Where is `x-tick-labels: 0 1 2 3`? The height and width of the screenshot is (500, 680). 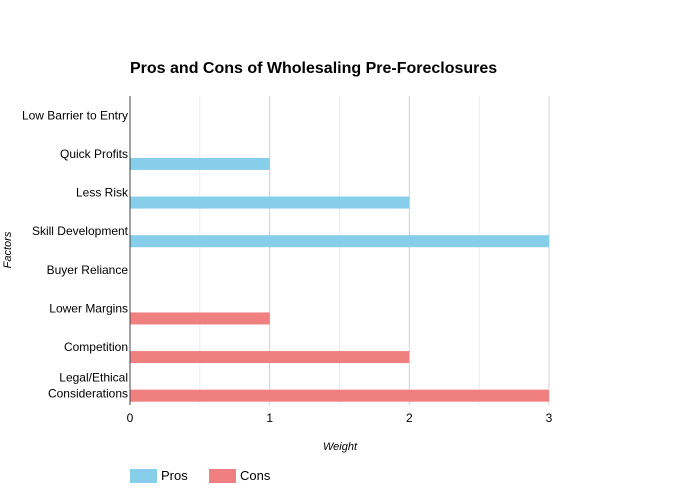 x-tick-labels: 0 1 2 3 is located at coordinates (340, 418).